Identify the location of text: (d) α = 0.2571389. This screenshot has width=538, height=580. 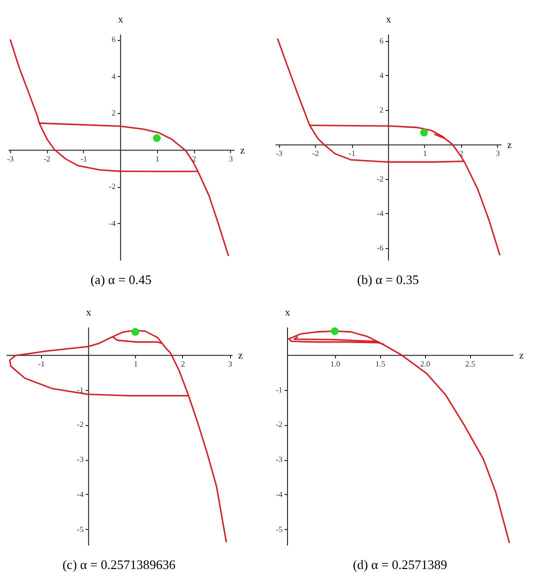
(400, 564).